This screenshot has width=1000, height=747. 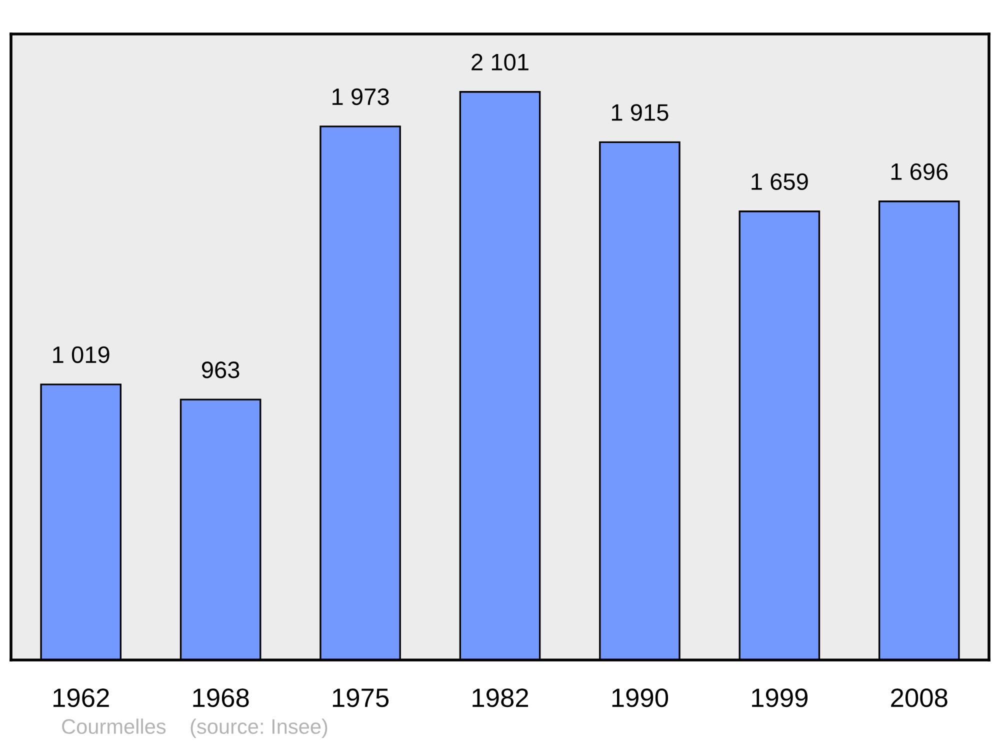 I want to click on x-tick-label: 1975, so click(x=360, y=698).